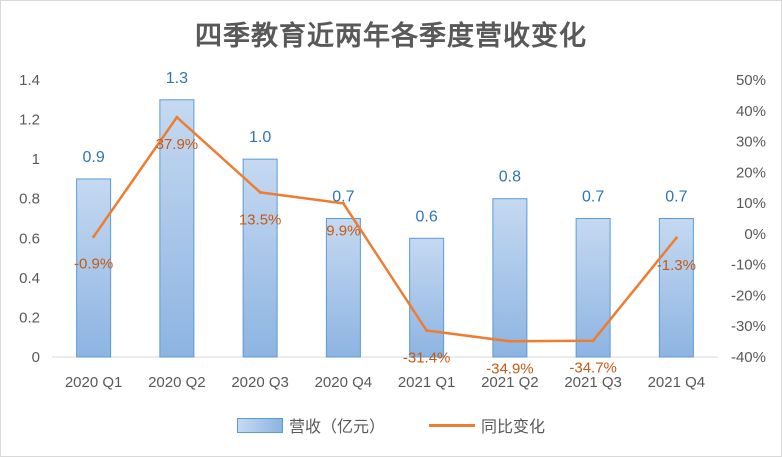  I want to click on x-tick-label: 2021 Q2, so click(510, 382).